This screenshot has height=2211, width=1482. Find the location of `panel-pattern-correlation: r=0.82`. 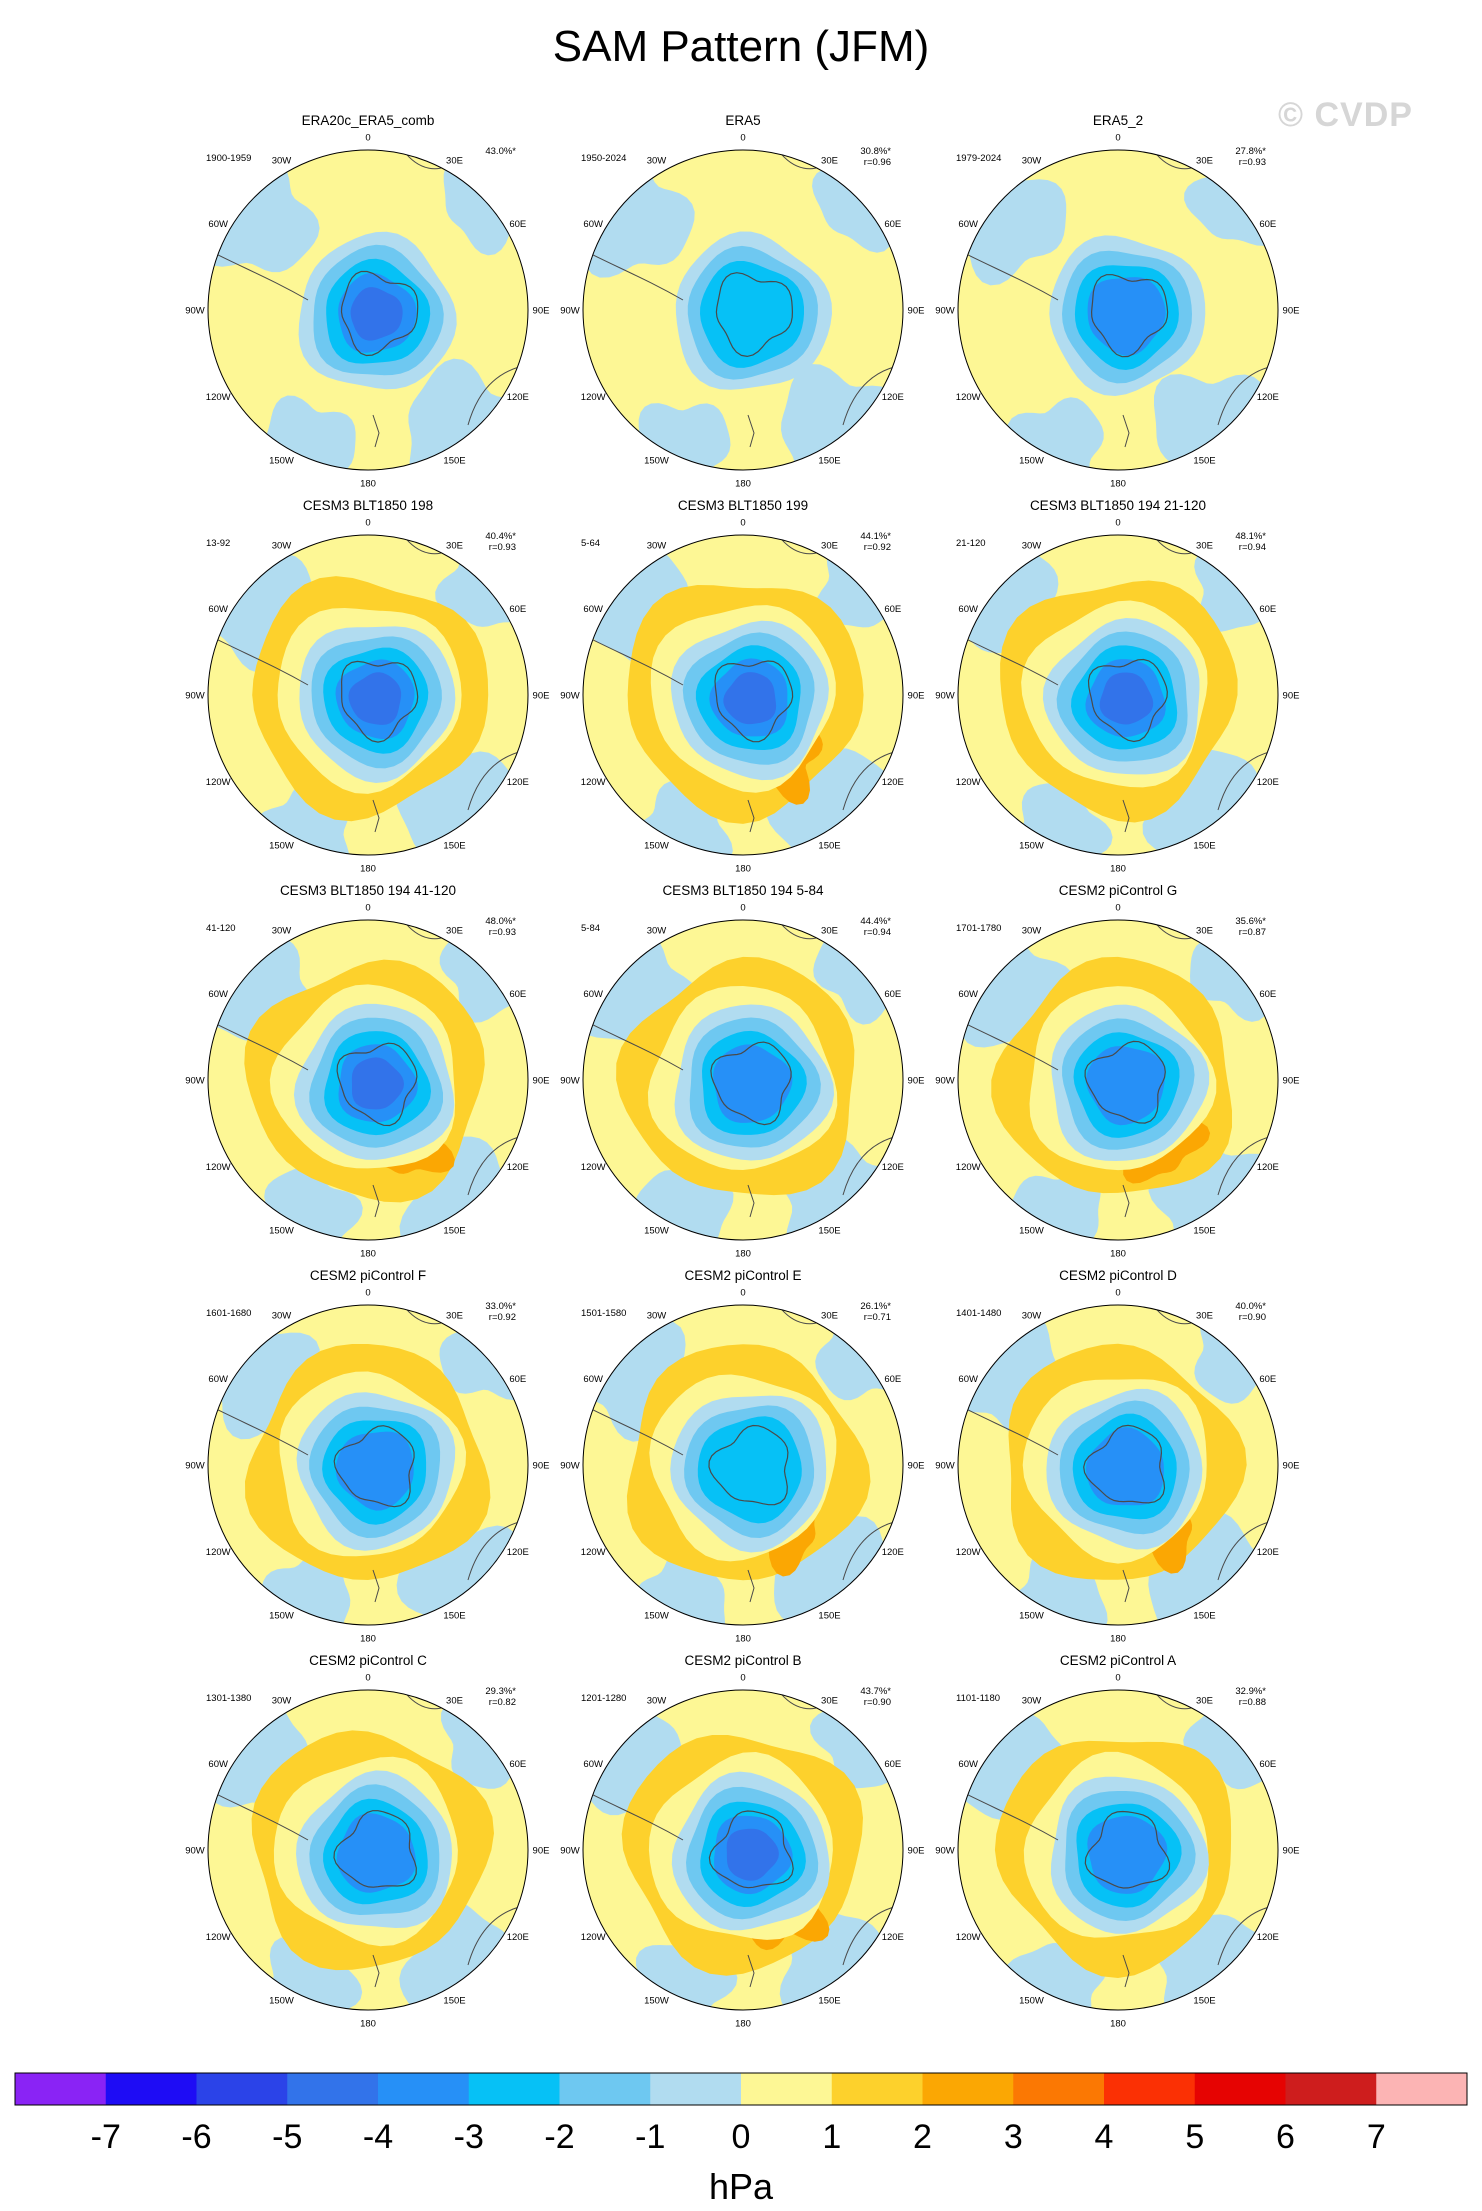

panel-pattern-correlation: r=0.82 is located at coordinates (502, 1702).